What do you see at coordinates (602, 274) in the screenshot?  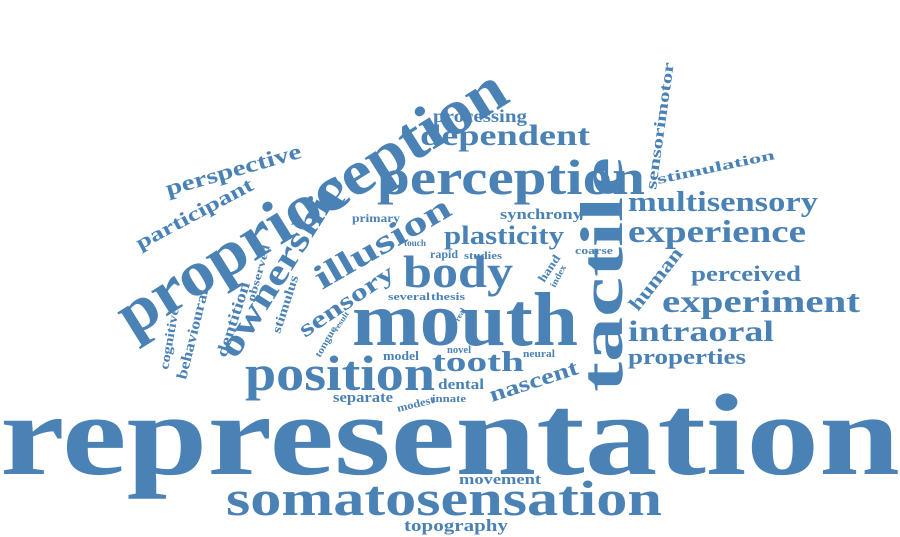 I see `word-tactile: tactile` at bounding box center [602, 274].